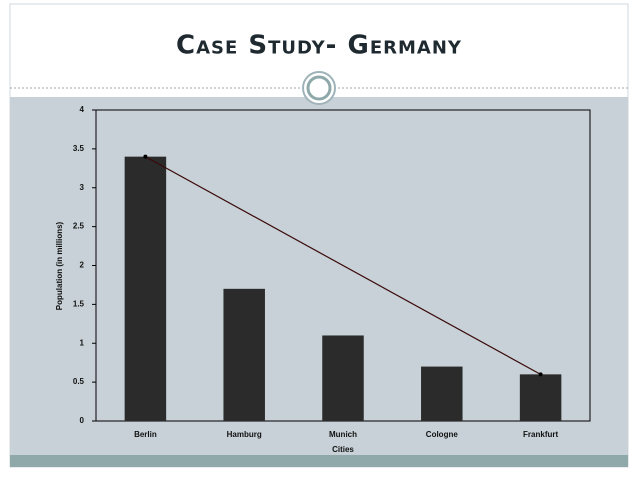  I want to click on divider-ornament-inner, so click(319, 88).